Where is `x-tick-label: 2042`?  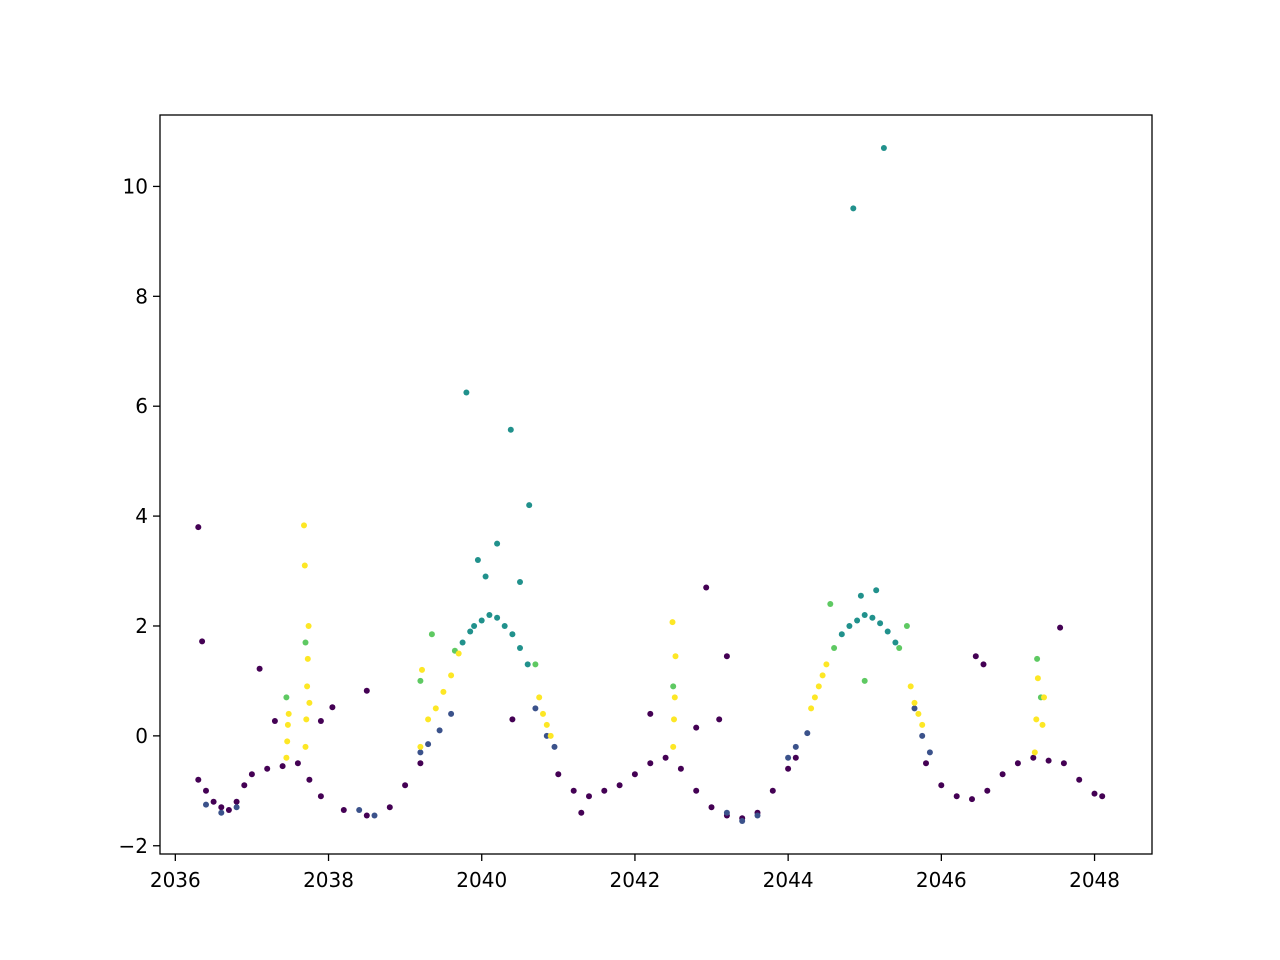 x-tick-label: 2042 is located at coordinates (634, 880).